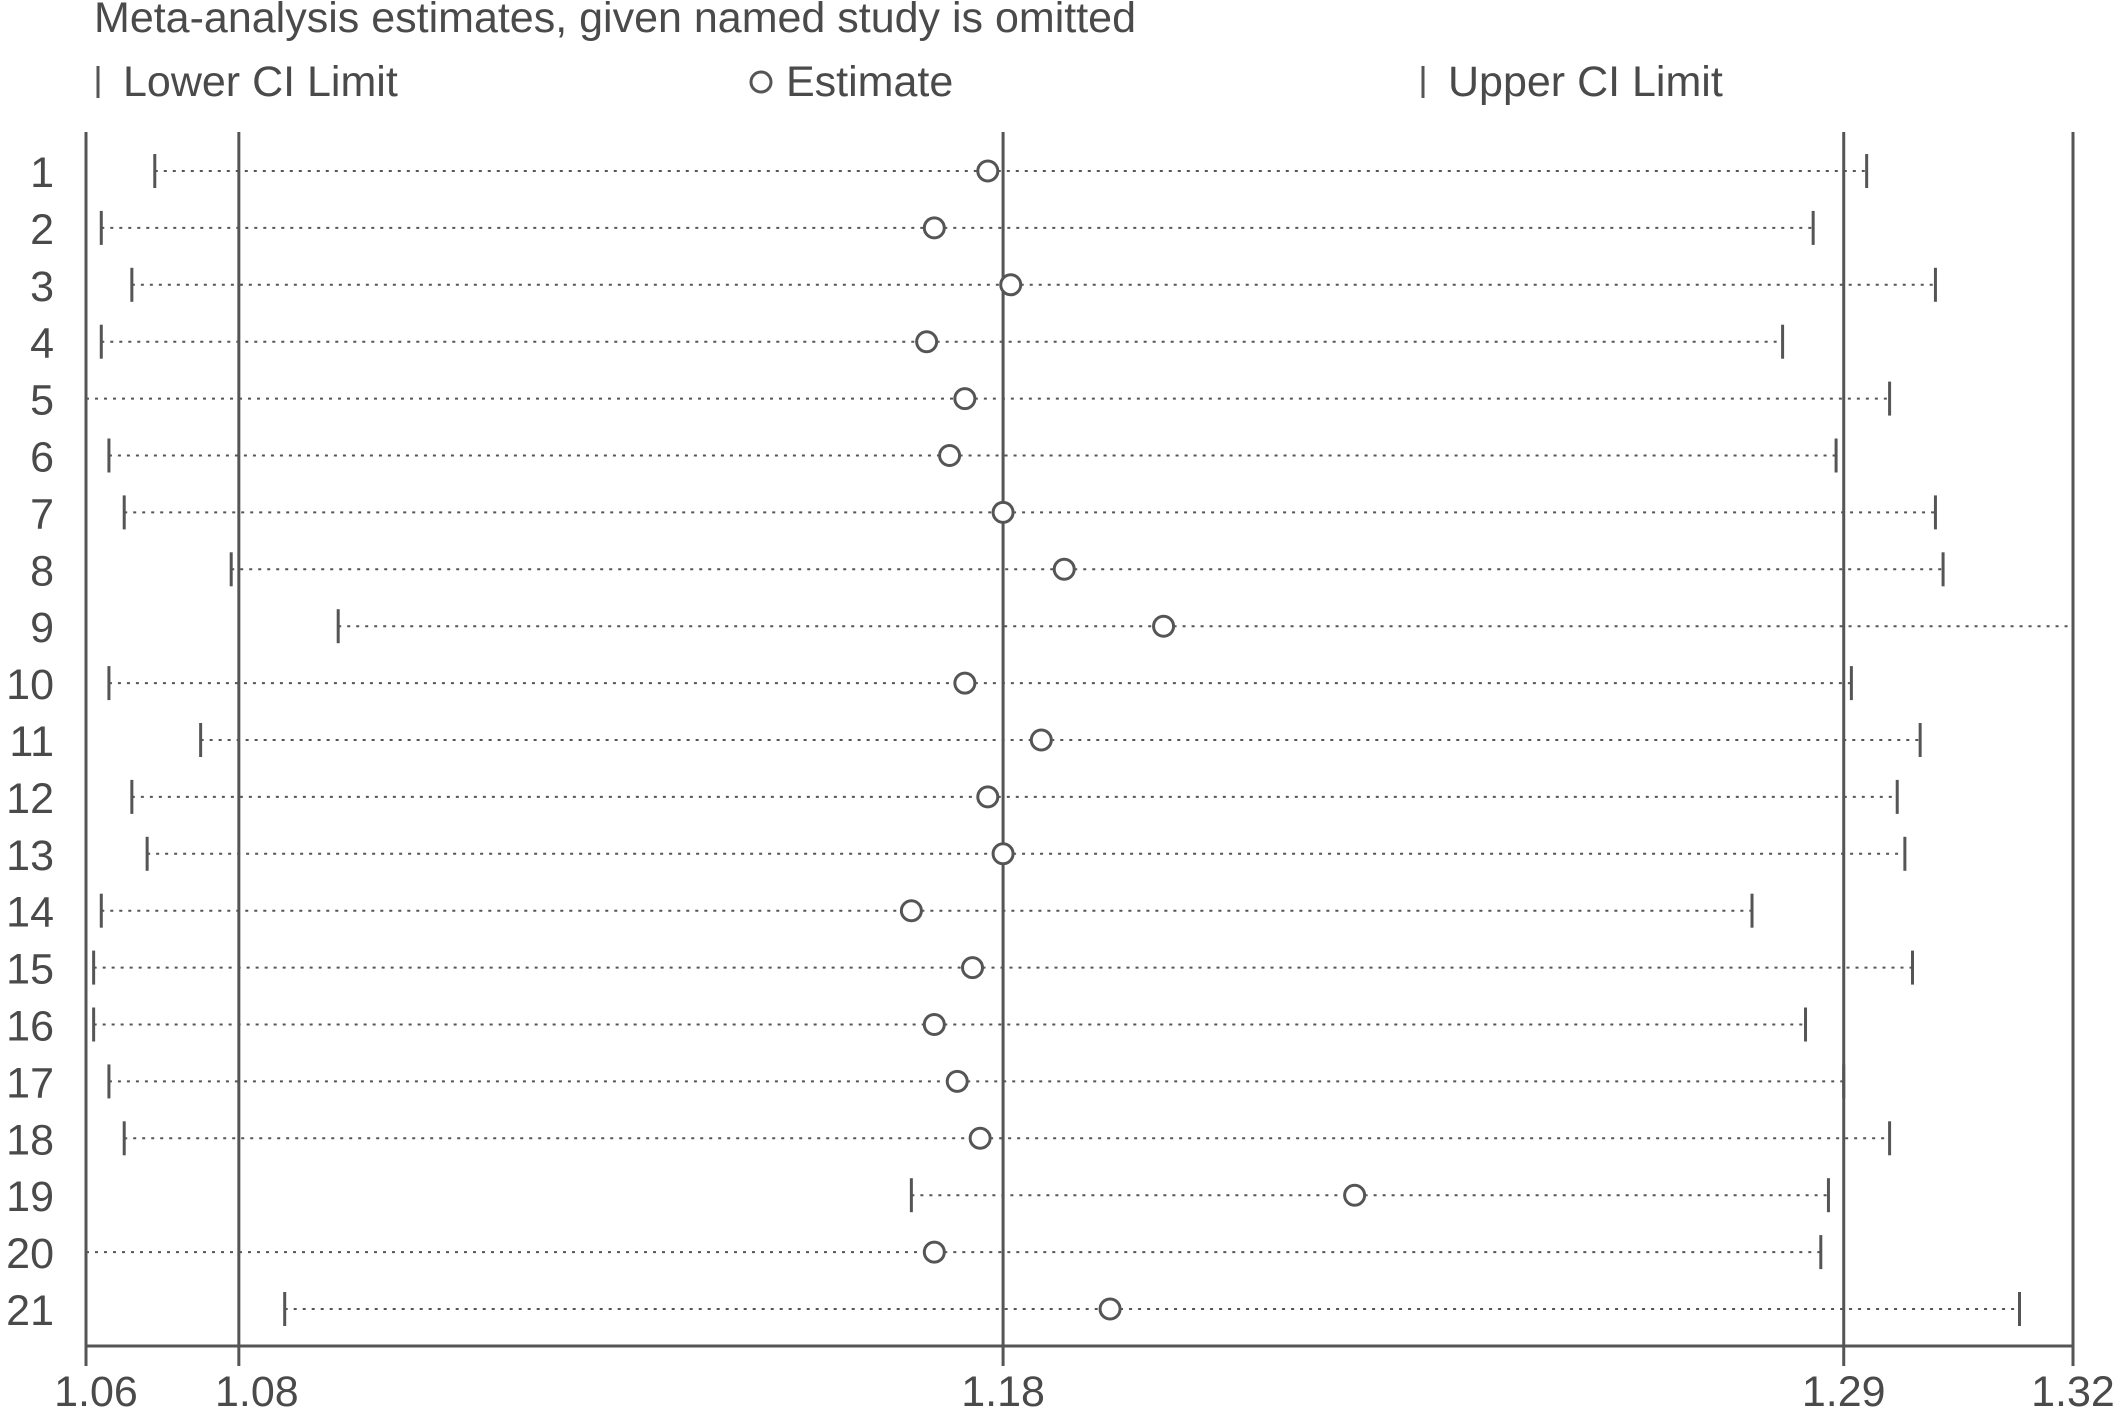  I want to click on study-label-10: 10, so click(30, 685).